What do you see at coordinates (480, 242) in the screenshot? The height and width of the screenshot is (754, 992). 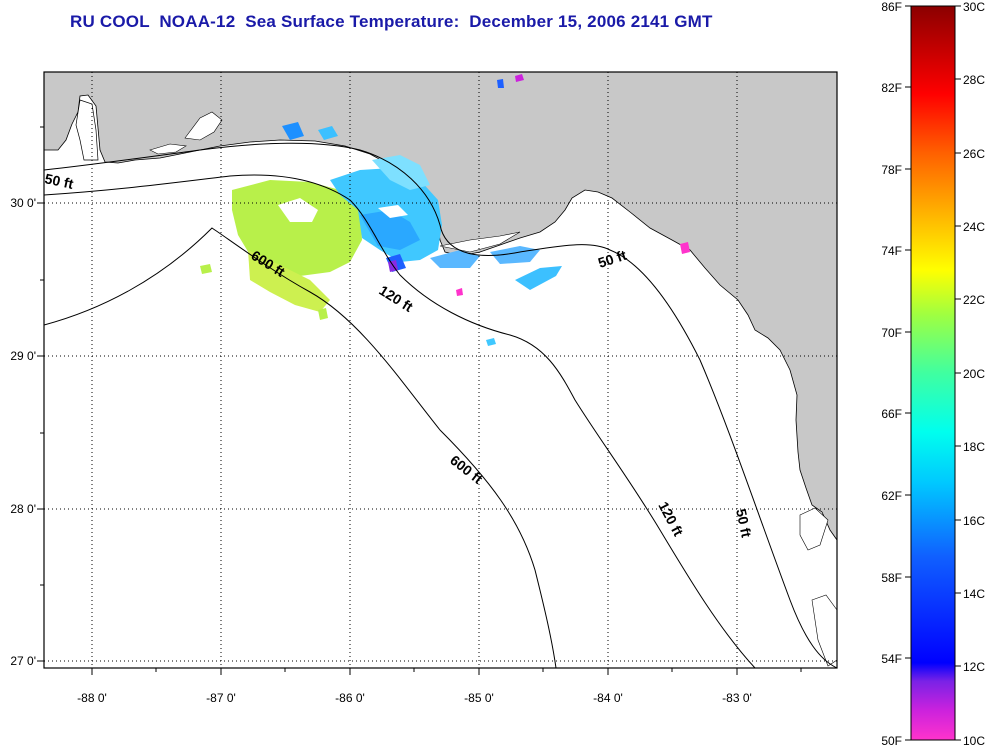 I see `apalachicola-bay` at bounding box center [480, 242].